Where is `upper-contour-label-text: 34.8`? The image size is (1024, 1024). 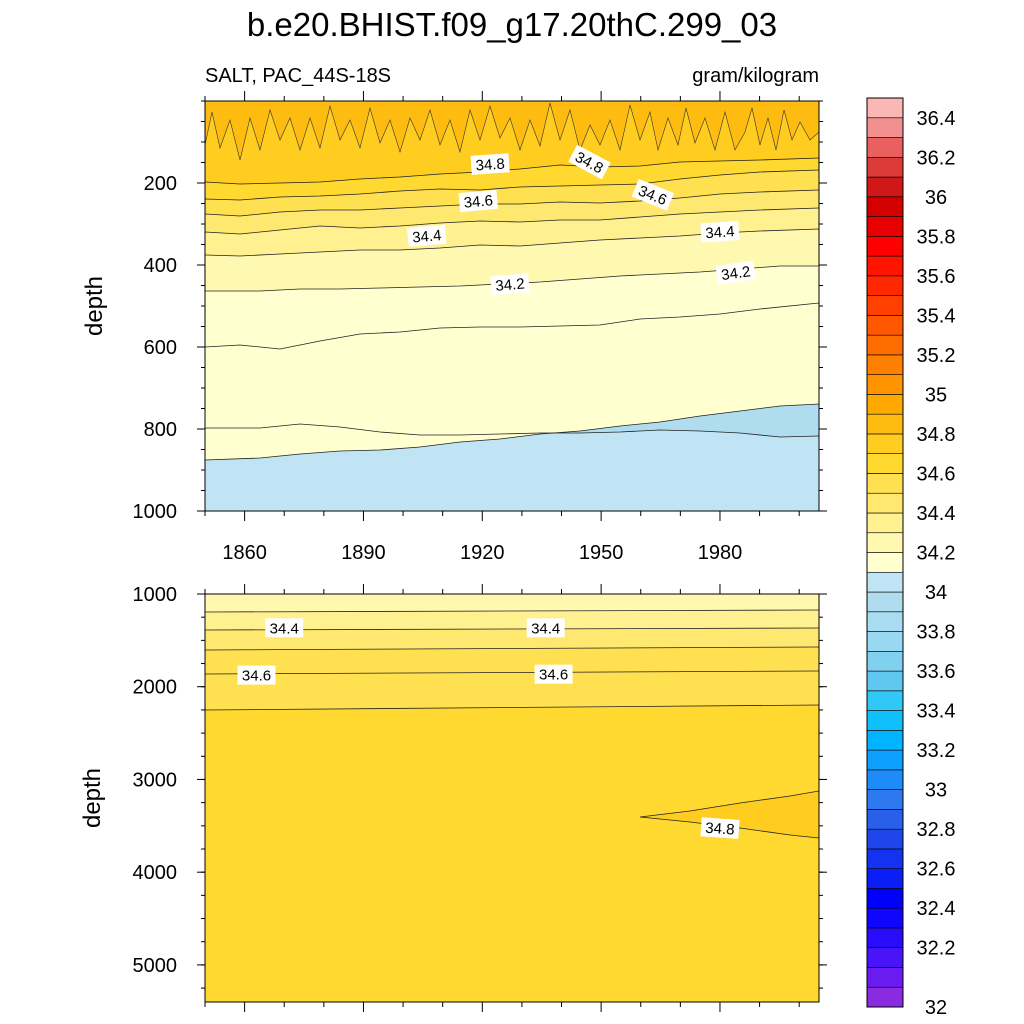 upper-contour-label-text: 34.8 is located at coordinates (490, 165).